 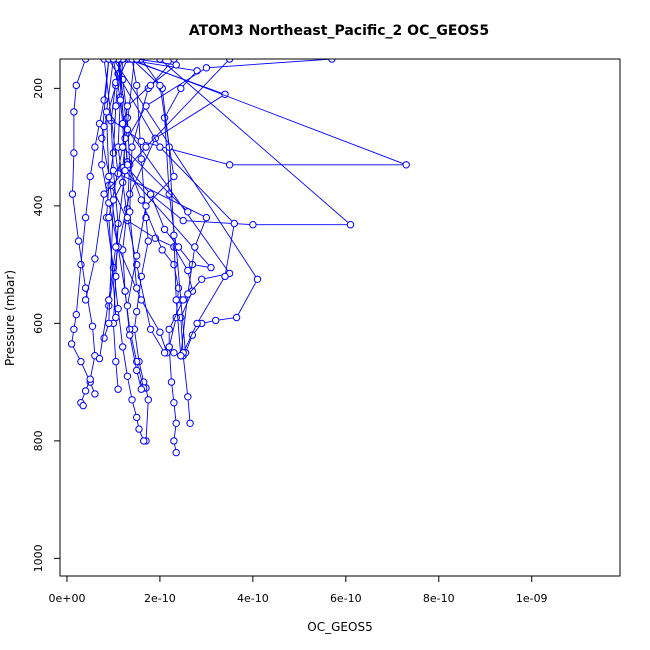 What do you see at coordinates (439, 598) in the screenshot?
I see `x-tick-label: 8e-10` at bounding box center [439, 598].